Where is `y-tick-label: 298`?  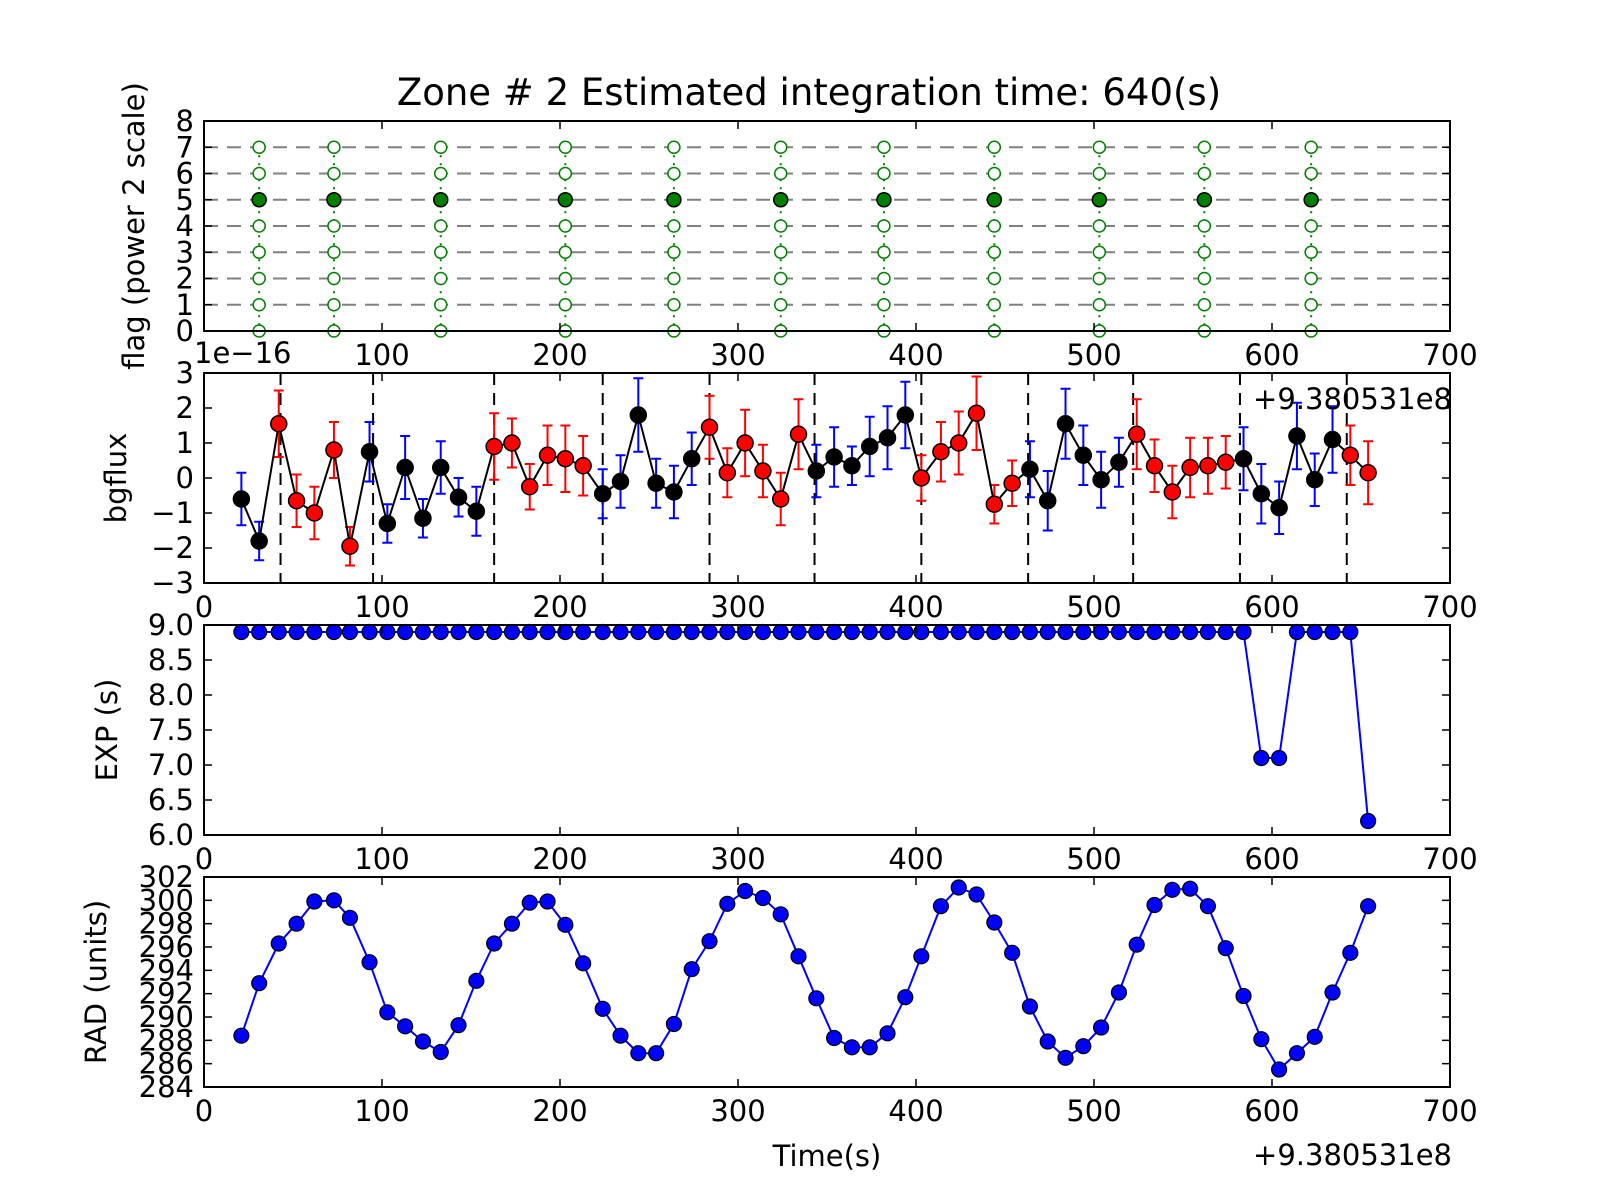 y-tick-label: 298 is located at coordinates (166, 924).